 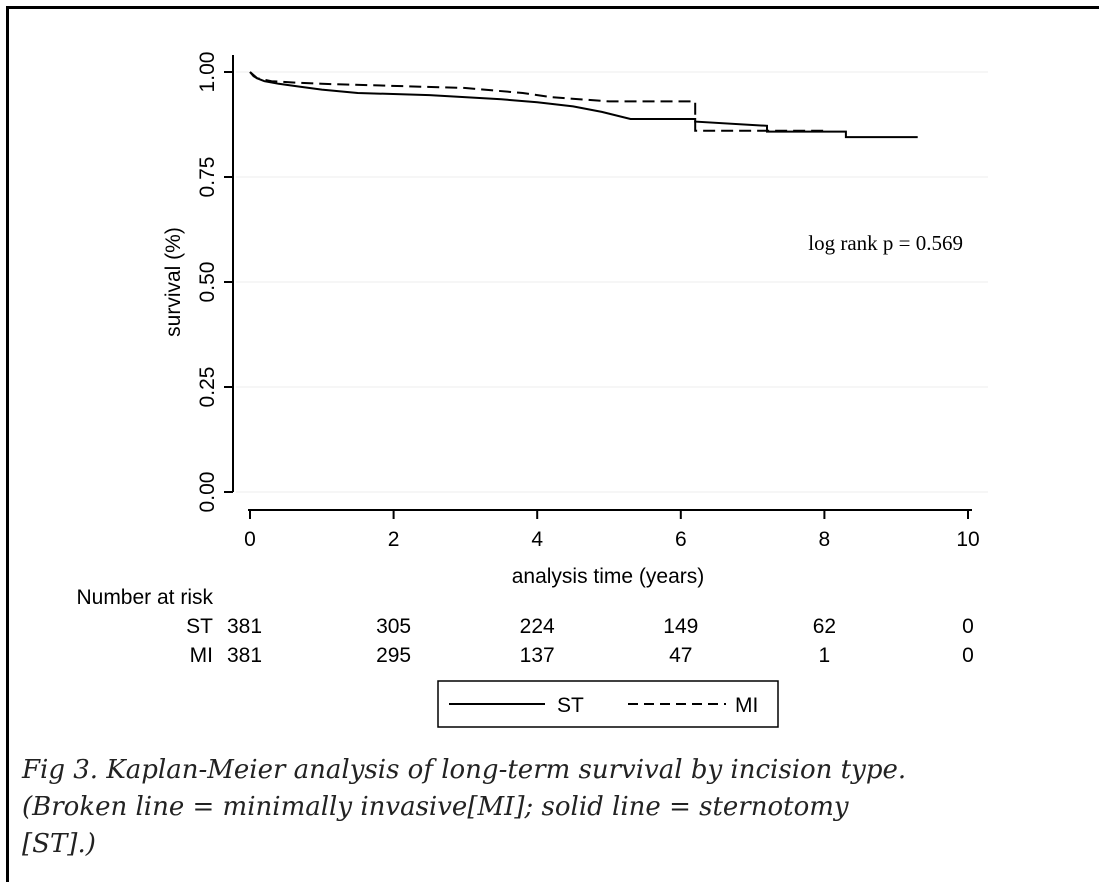 I want to click on risk-value-mi-0: 381, so click(x=244, y=655).